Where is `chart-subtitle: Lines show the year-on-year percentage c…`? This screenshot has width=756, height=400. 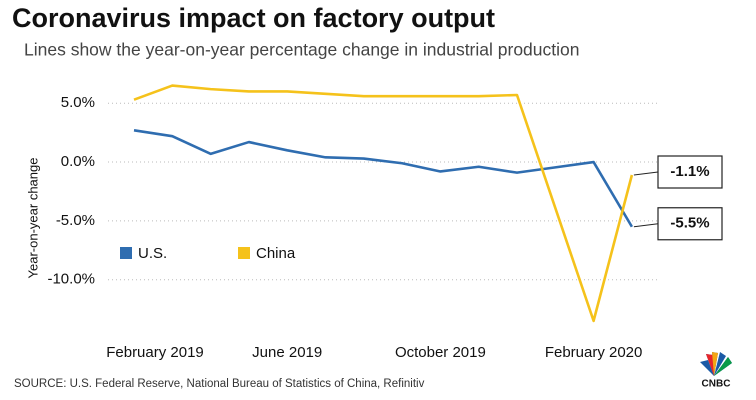
chart-subtitle: Lines show the year-on-year percentage c… is located at coordinates (301, 50).